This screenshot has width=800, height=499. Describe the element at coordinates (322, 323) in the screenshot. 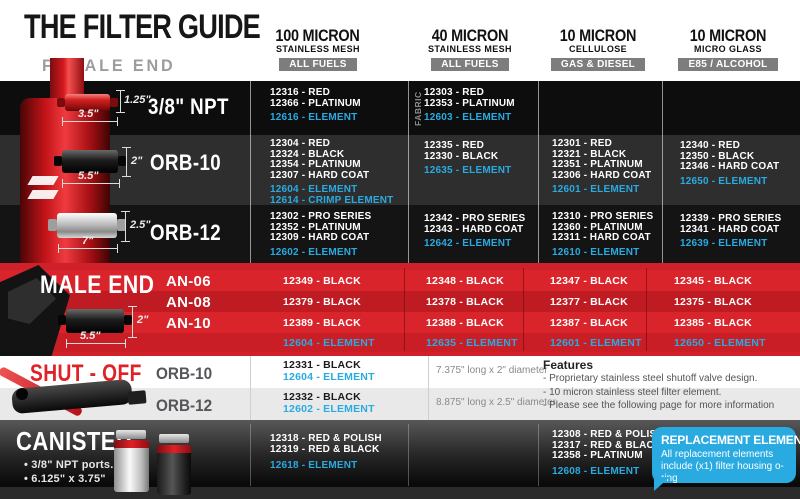

I see `part-number: 12389 - BLACK` at that location.